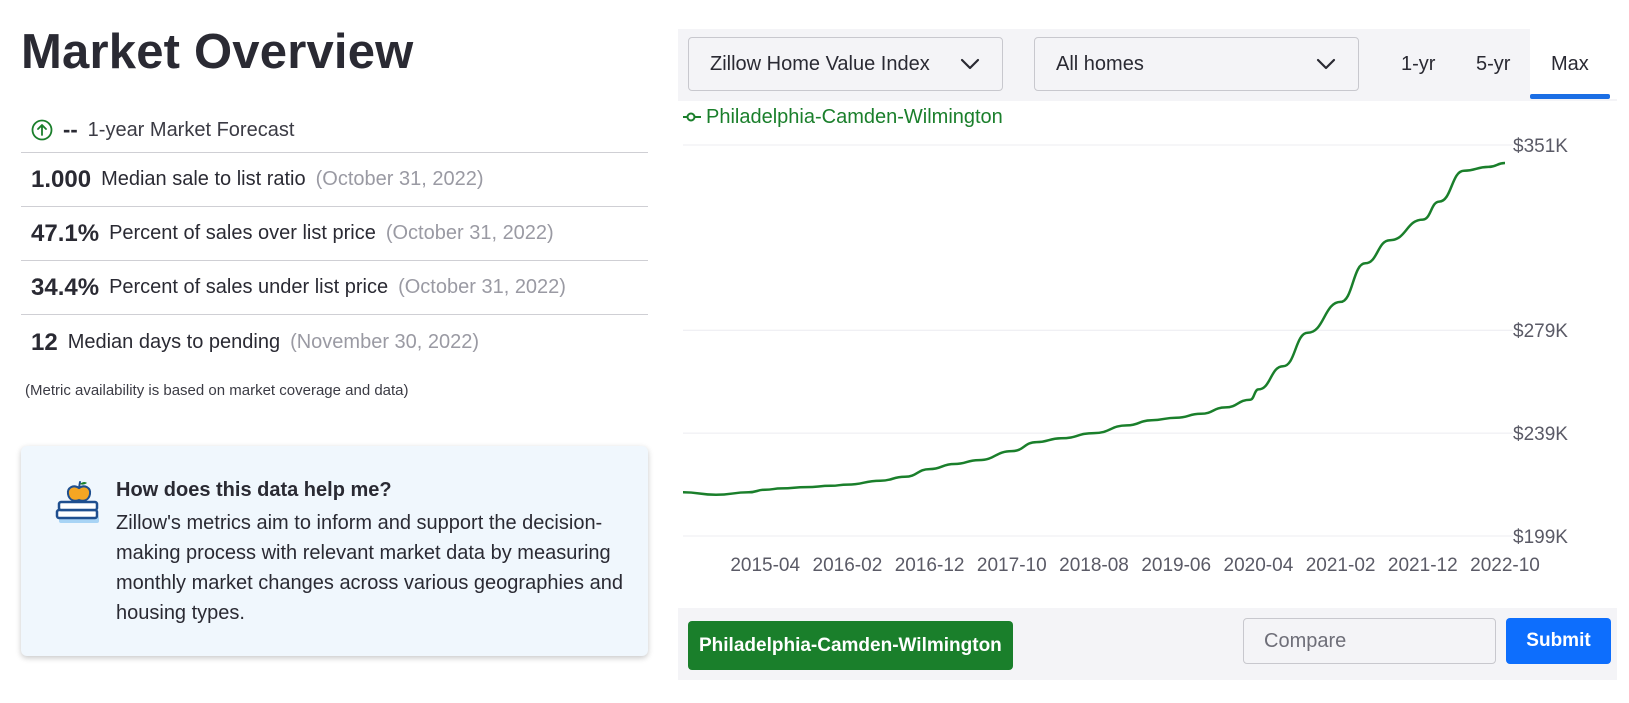 This screenshot has height=703, width=1629. Describe the element at coordinates (1423, 565) in the screenshot. I see `x-tick-label: 2021-12` at that location.